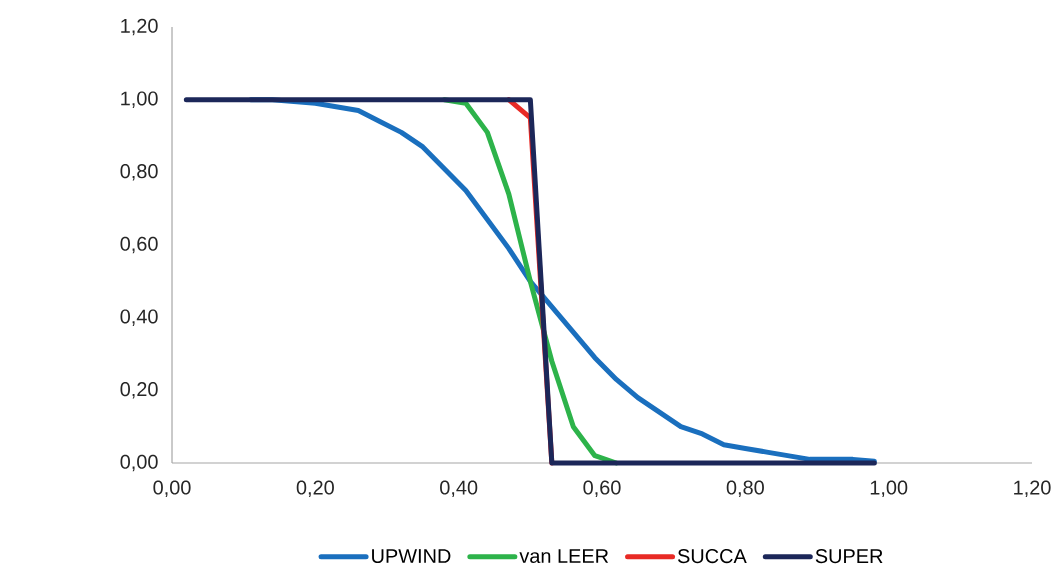  I want to click on legend-label: SUCCA, so click(712, 556).